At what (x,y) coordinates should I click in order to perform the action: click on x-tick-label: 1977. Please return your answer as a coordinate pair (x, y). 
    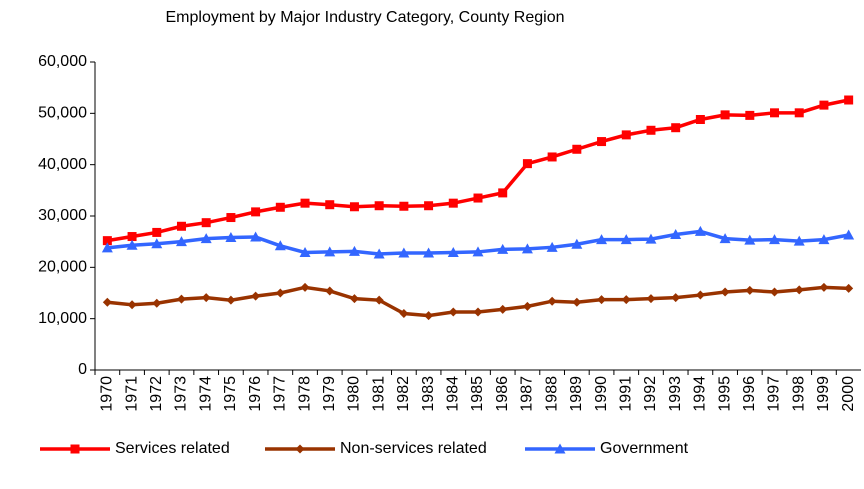
    Looking at the image, I should click on (280, 394).